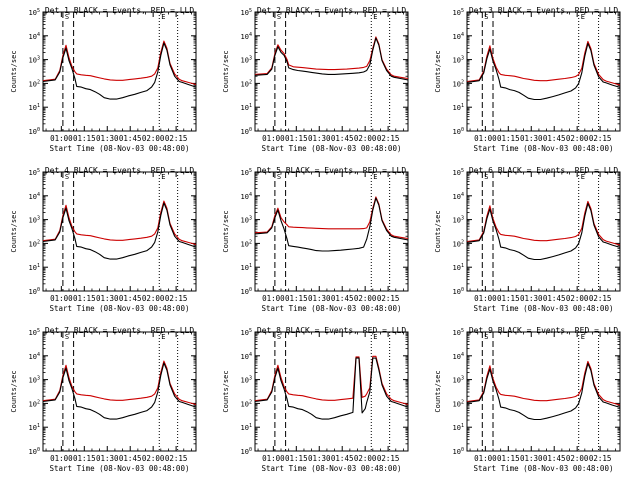 Image resolution: width=640 pixels, height=480 pixels. What do you see at coordinates (331, 10) in the screenshot?
I see `panel-title: Det 2 BLACK = Events, RED = LLD` at bounding box center [331, 10].